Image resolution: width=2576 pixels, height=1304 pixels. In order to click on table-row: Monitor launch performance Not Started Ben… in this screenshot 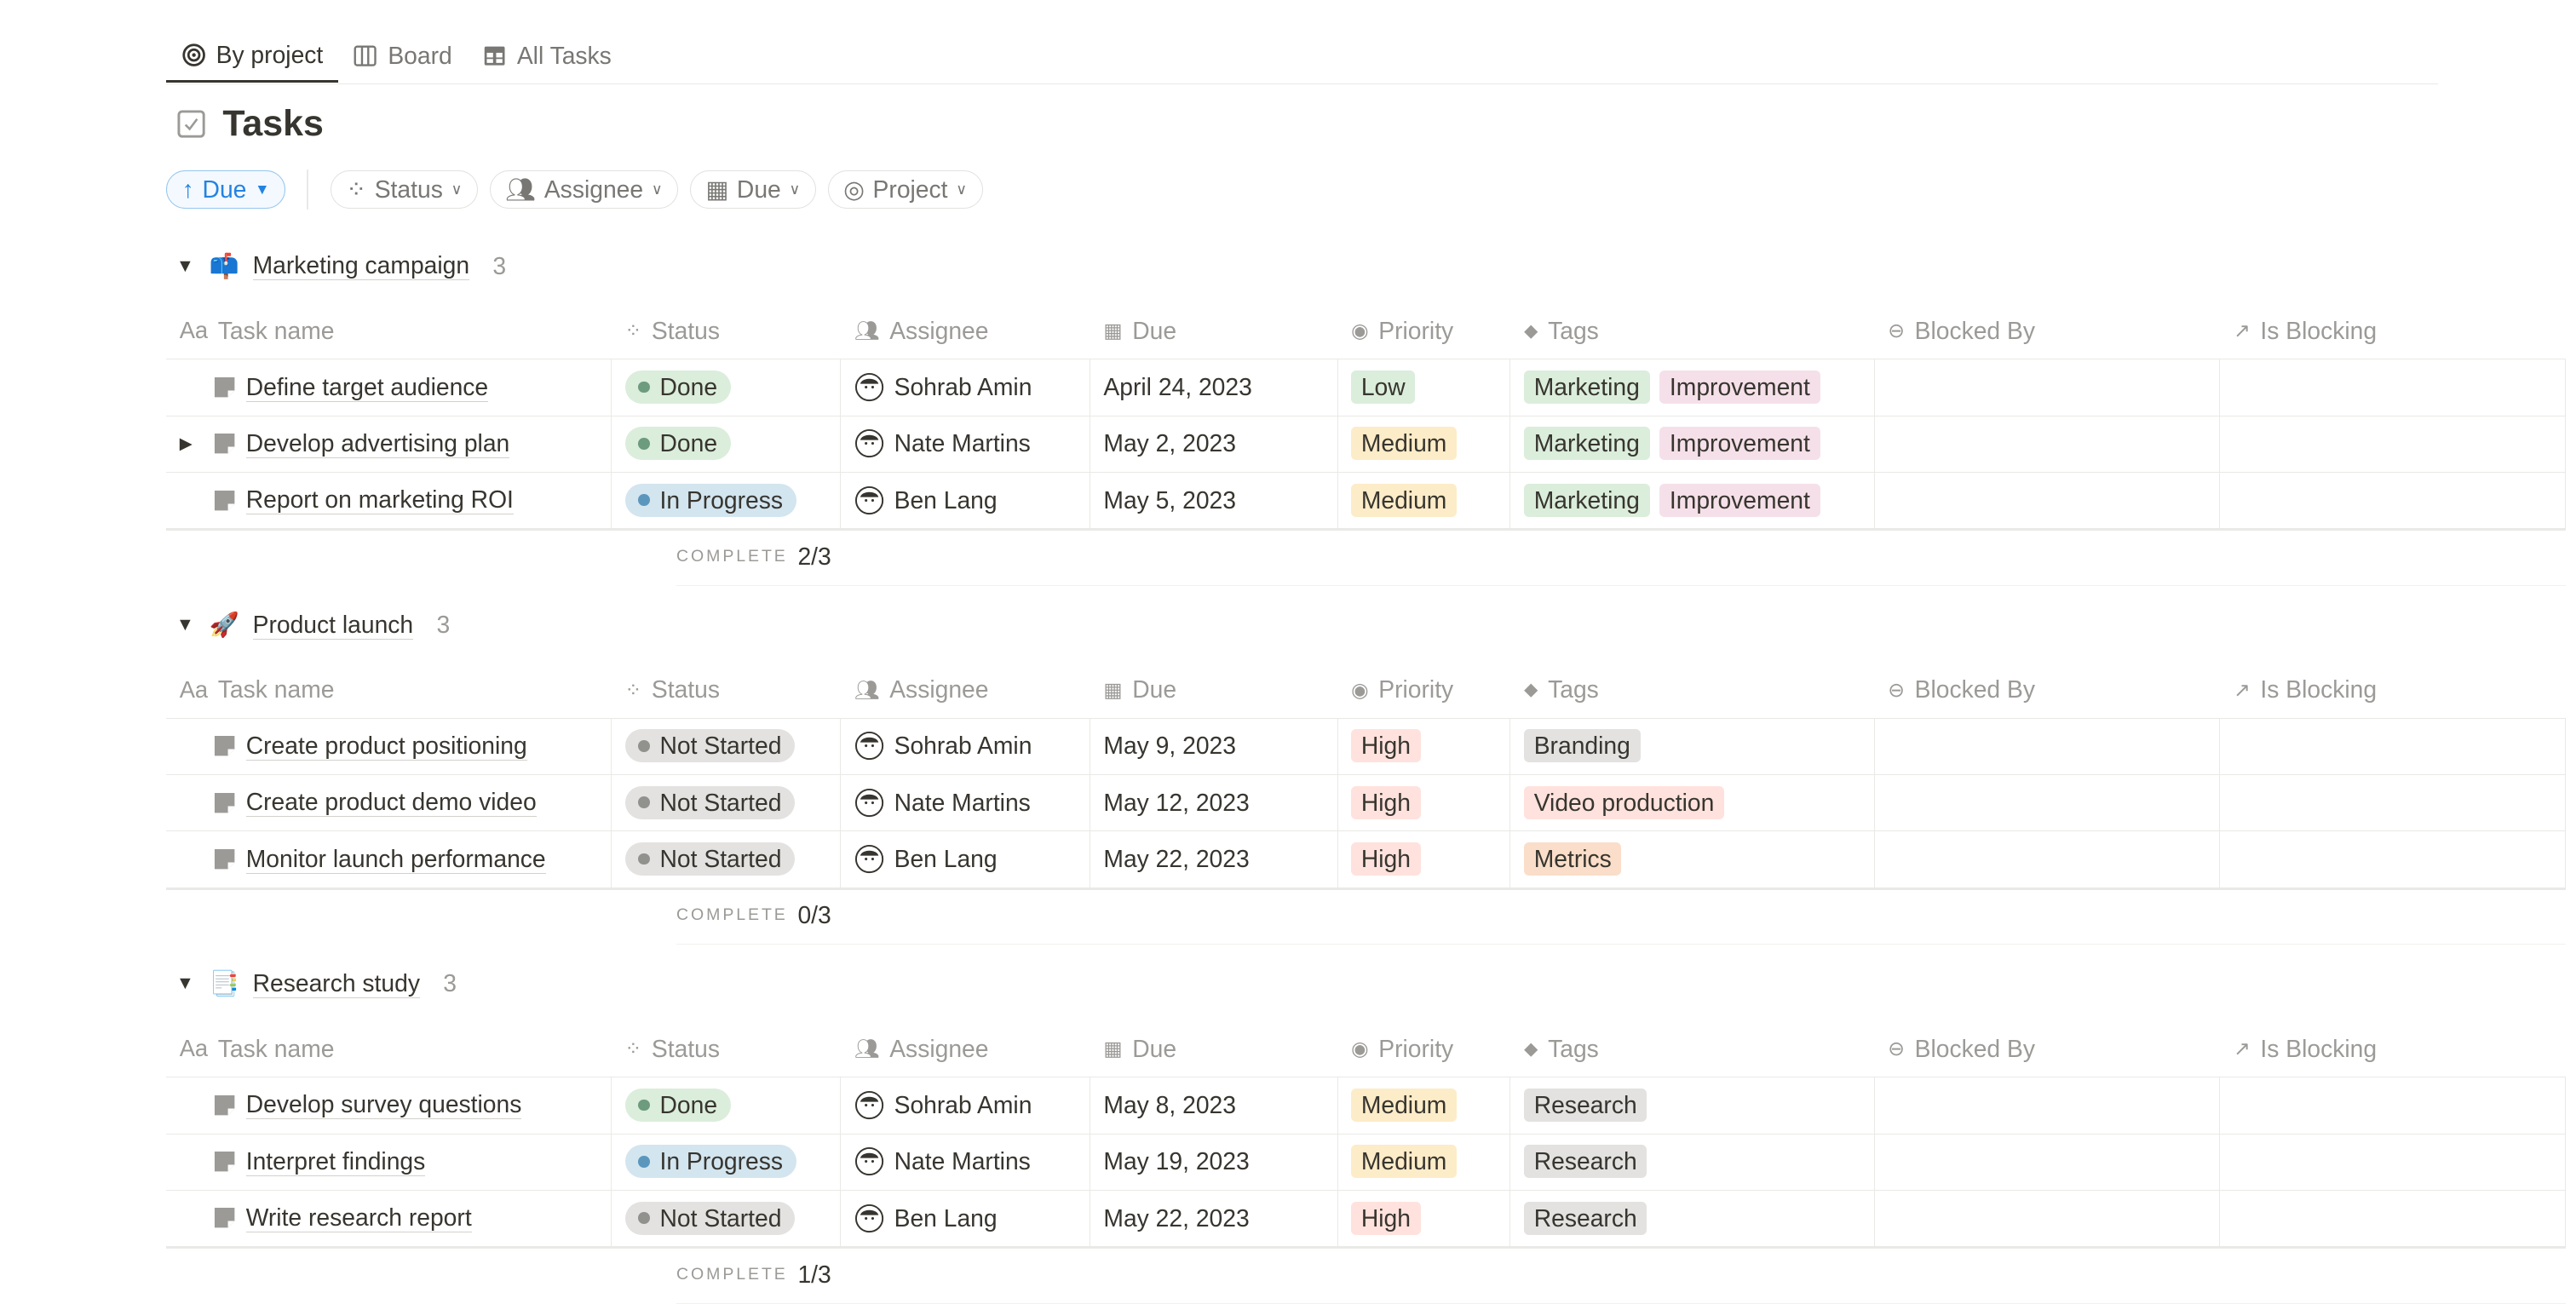, I will do `click(1367, 860)`.